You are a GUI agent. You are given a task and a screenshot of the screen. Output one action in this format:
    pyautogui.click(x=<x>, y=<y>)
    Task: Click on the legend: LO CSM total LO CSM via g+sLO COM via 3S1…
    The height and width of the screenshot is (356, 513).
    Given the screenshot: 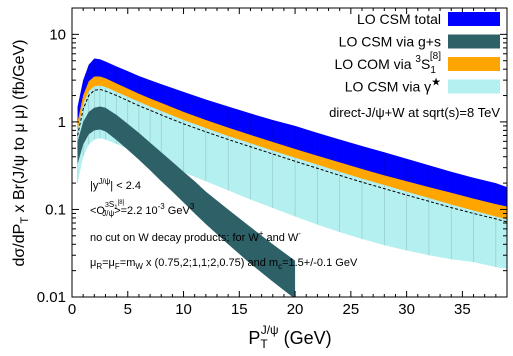 What is the action you would take?
    pyautogui.click(x=414, y=65)
    